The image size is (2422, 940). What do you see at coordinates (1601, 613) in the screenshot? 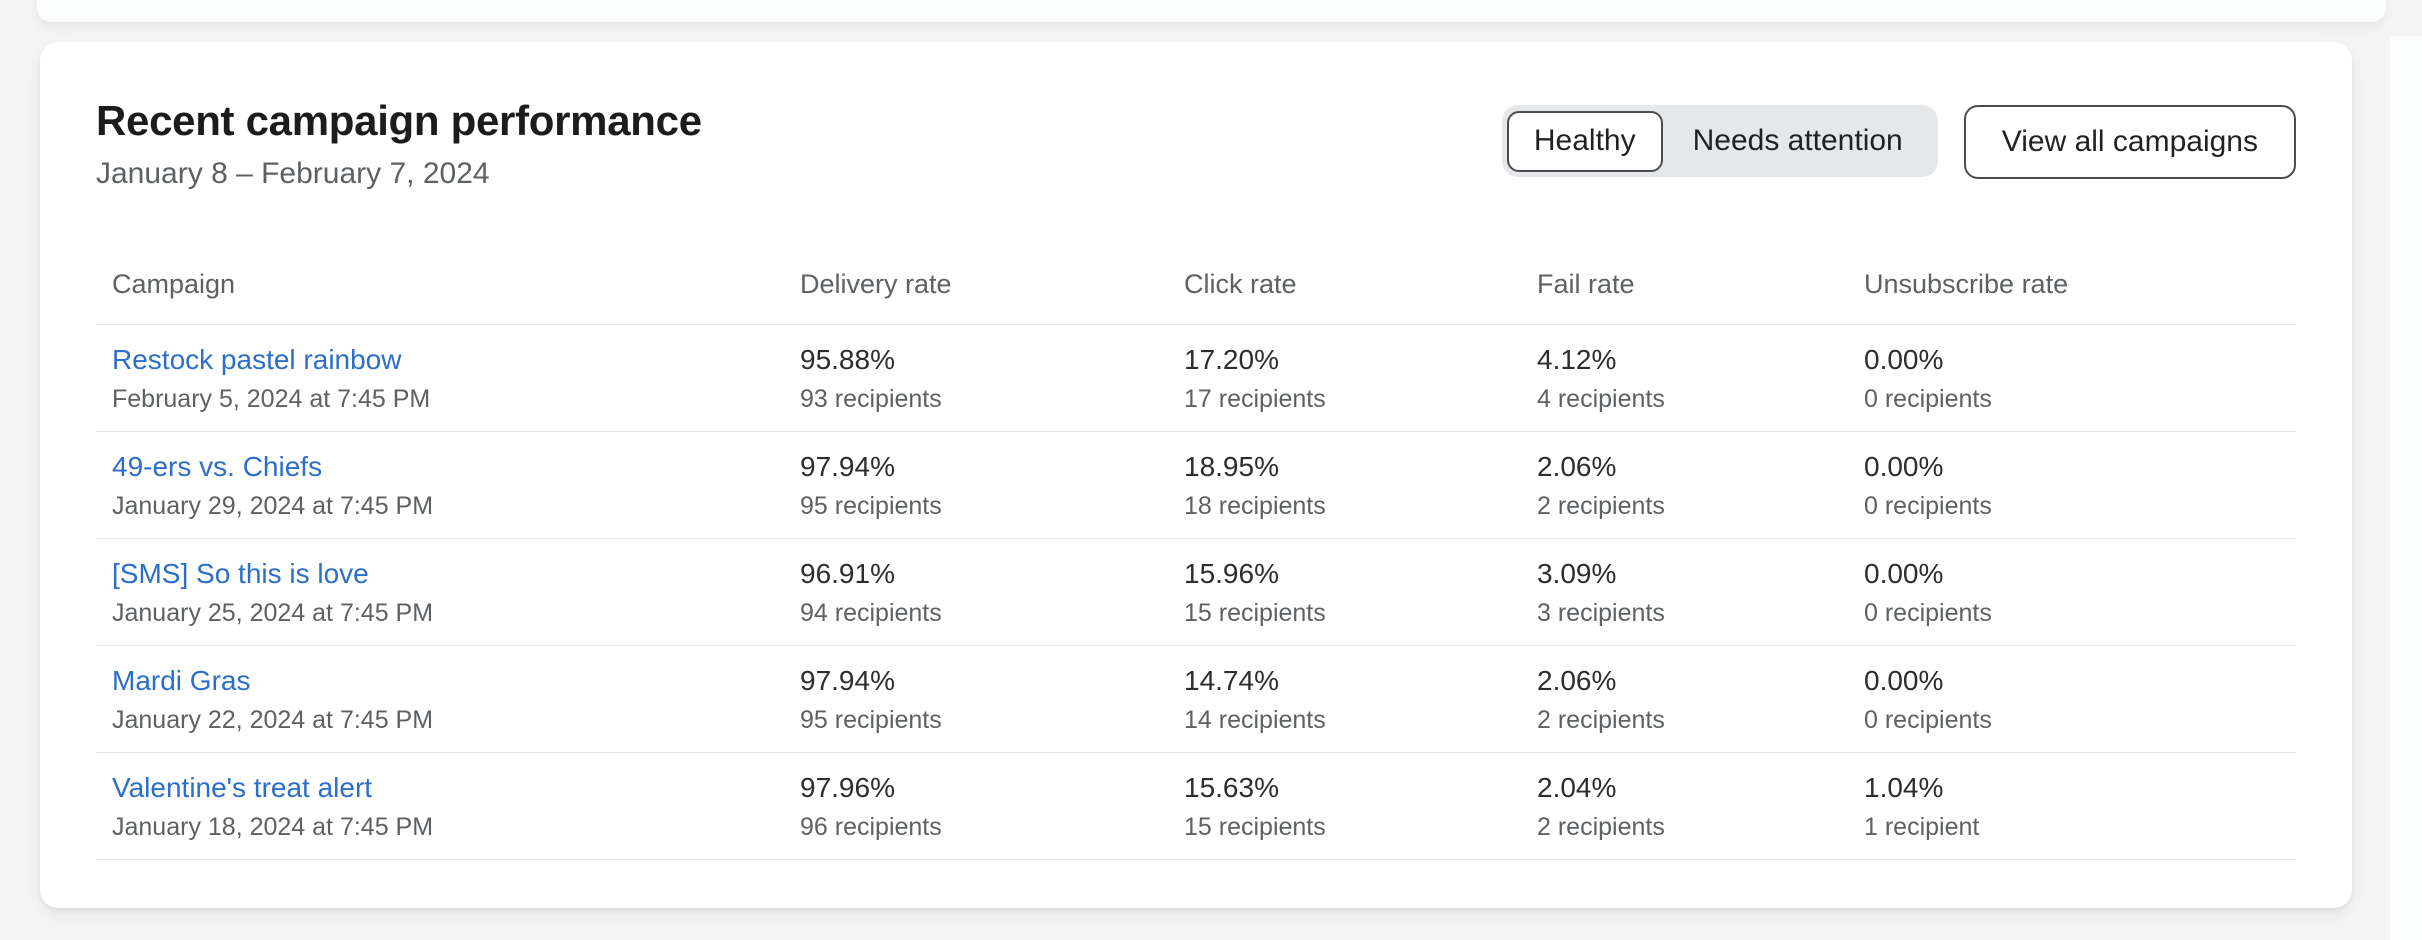
I see `fail-recipients: 3 recipients` at bounding box center [1601, 613].